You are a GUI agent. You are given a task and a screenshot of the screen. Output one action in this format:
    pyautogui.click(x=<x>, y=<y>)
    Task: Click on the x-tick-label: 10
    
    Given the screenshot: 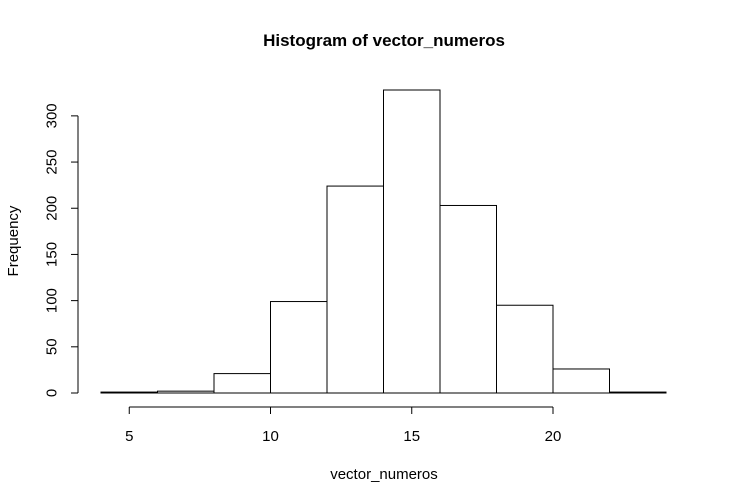 What is the action you would take?
    pyautogui.click(x=270, y=436)
    